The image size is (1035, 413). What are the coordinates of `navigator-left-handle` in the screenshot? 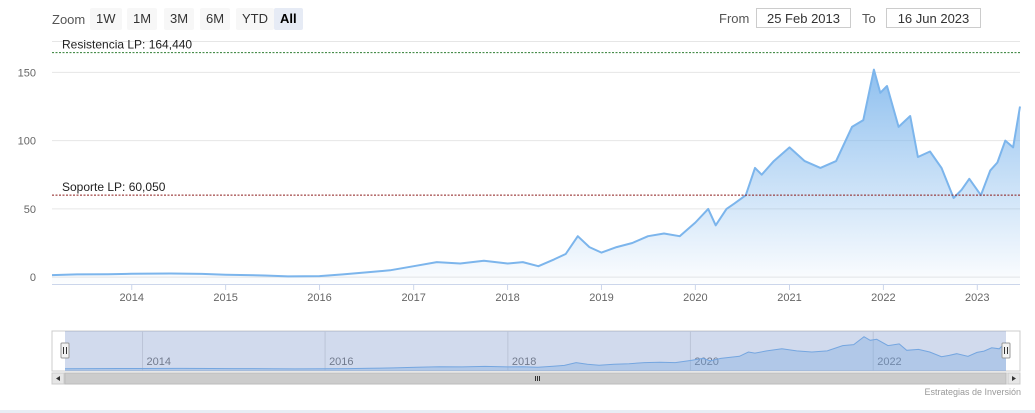 It's located at (65, 350).